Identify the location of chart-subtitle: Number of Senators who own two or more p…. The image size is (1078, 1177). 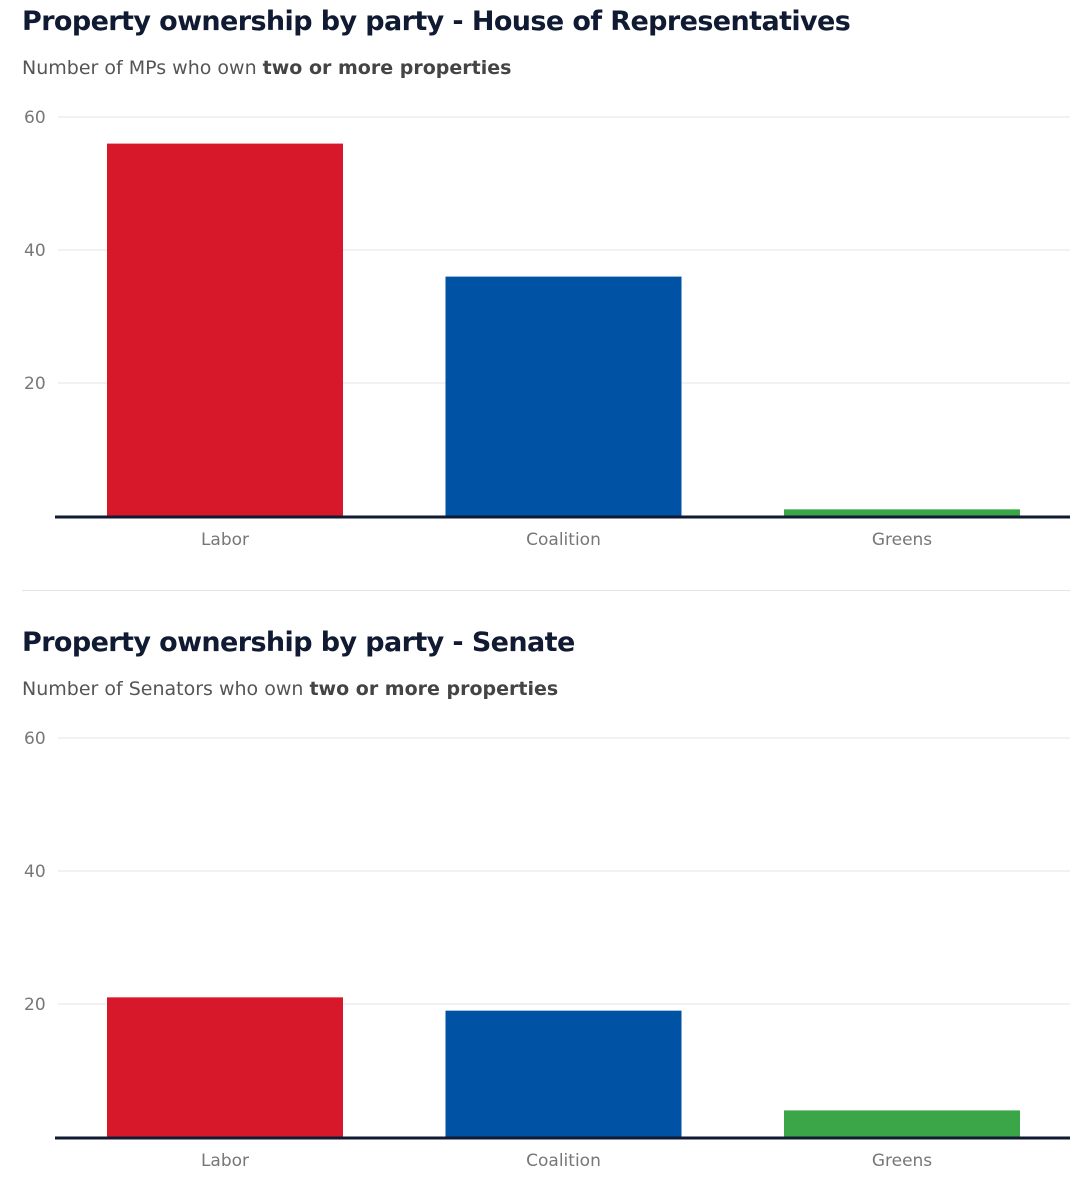
(290, 689).